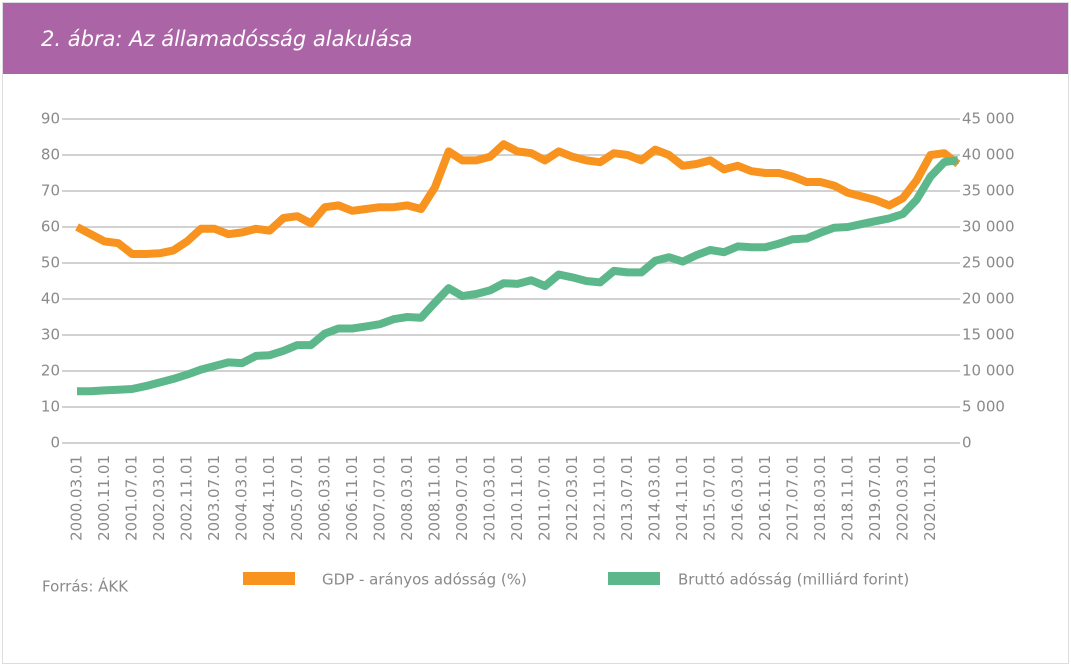 This screenshot has height=668, width=1071. Describe the element at coordinates (988, 155) in the screenshot. I see `y2-tick-label: 40 000` at that location.